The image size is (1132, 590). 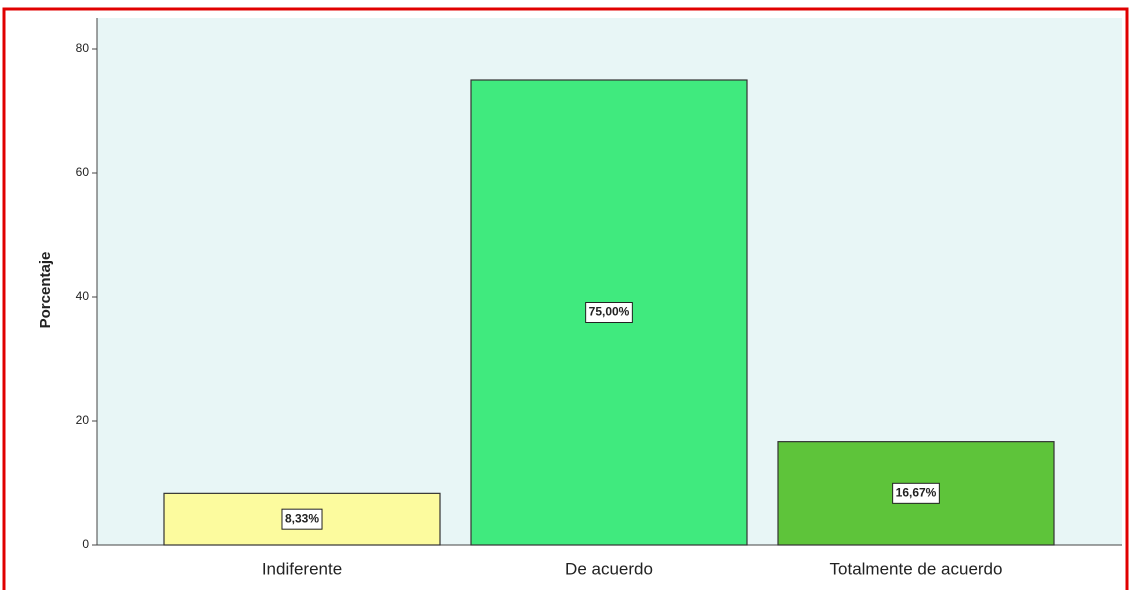 What do you see at coordinates (45, 290) in the screenshot?
I see `y-axis-label: Porcentaje` at bounding box center [45, 290].